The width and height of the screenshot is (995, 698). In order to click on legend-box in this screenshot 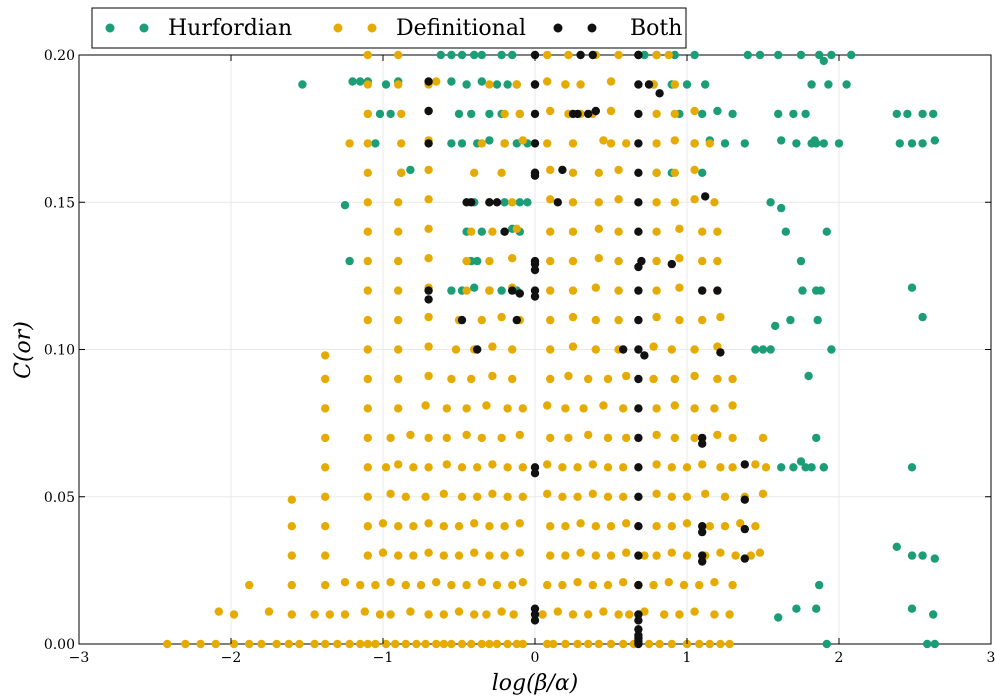, I will do `click(389, 28)`.